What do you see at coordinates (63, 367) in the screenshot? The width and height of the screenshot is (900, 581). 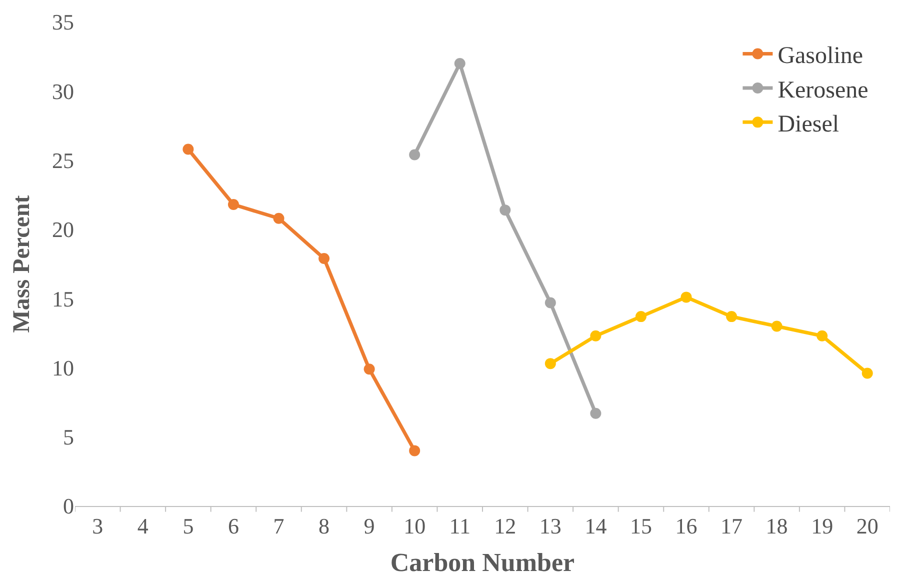 I see `y-tick-label: 10` at bounding box center [63, 367].